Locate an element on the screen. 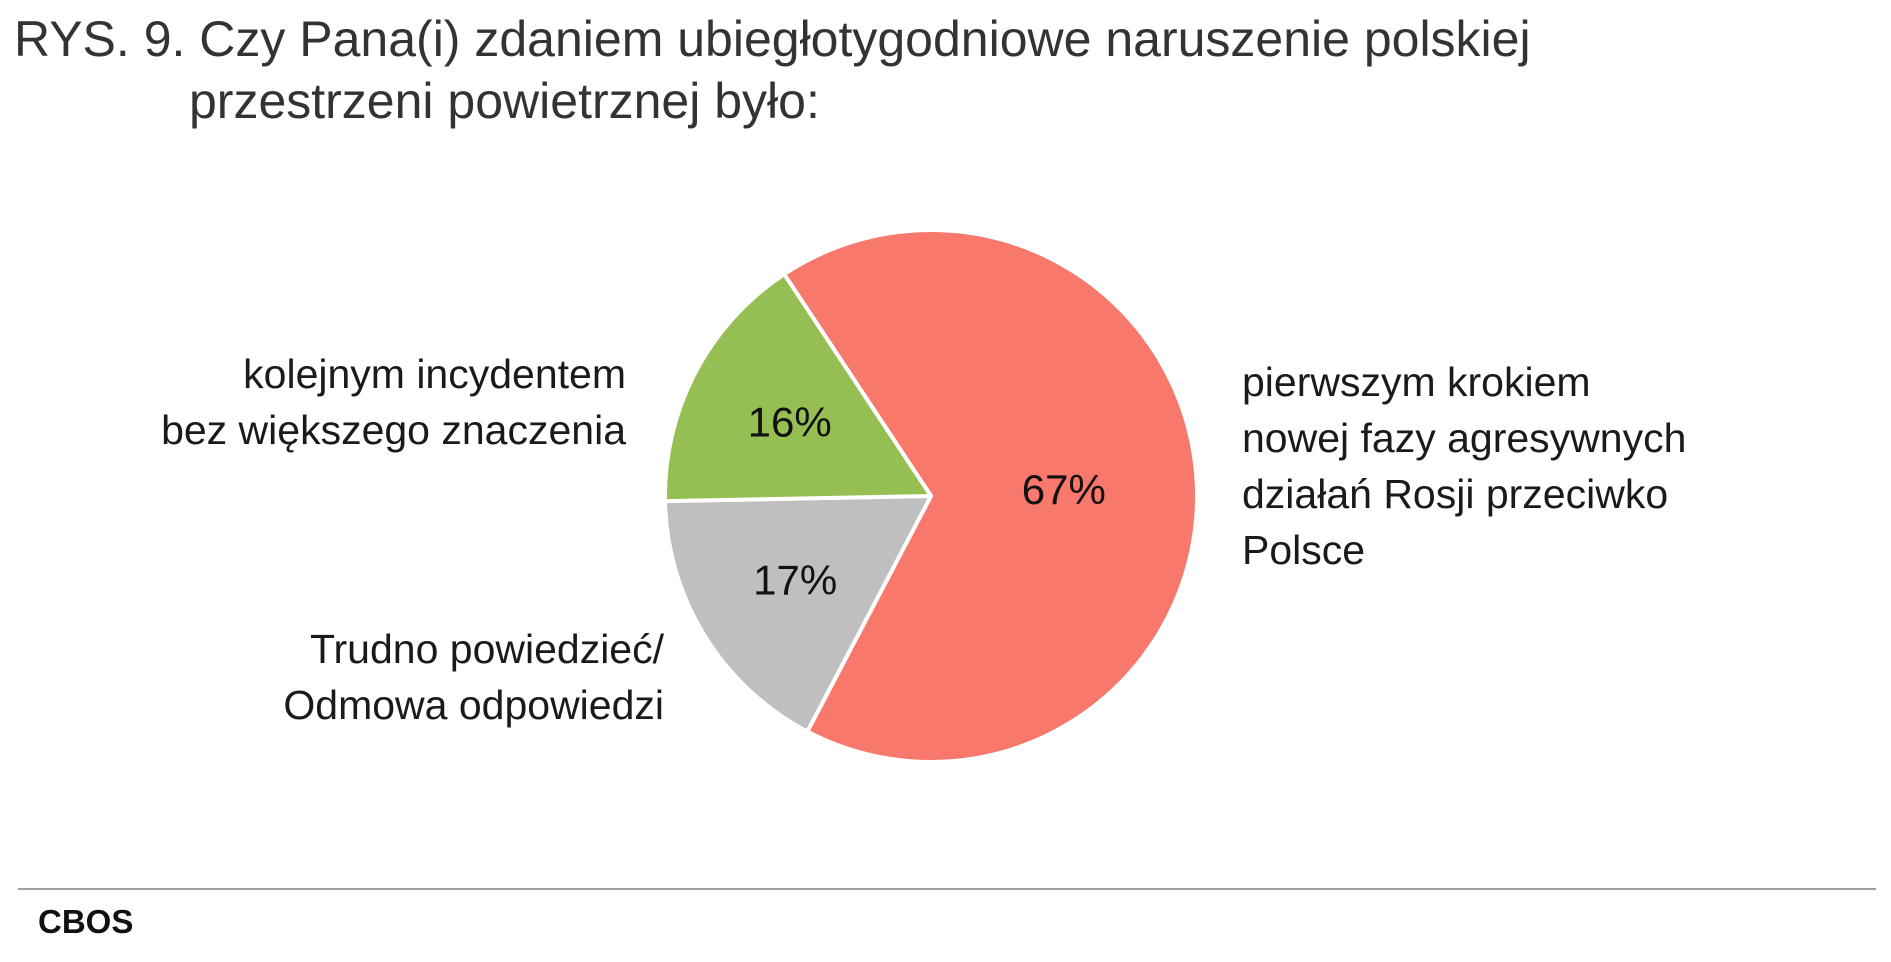 Image resolution: width=1891 pixels, height=962 pixels. pie-value-labels: 67% 17% 16% is located at coordinates (927, 500).